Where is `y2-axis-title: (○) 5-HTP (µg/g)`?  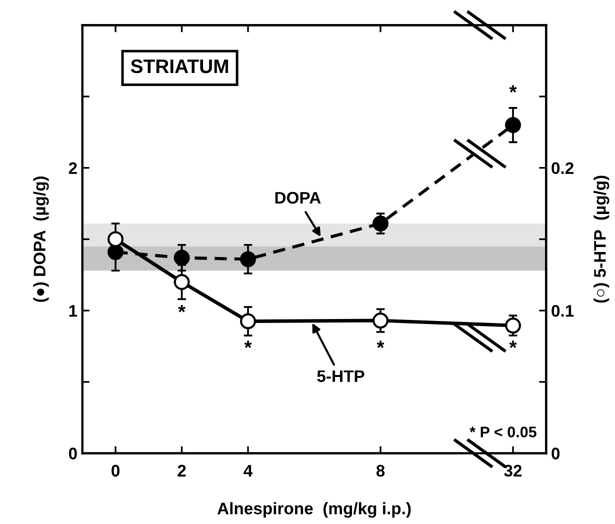
y2-axis-title: (○) 5-HTP (µg/g) is located at coordinates (602, 239).